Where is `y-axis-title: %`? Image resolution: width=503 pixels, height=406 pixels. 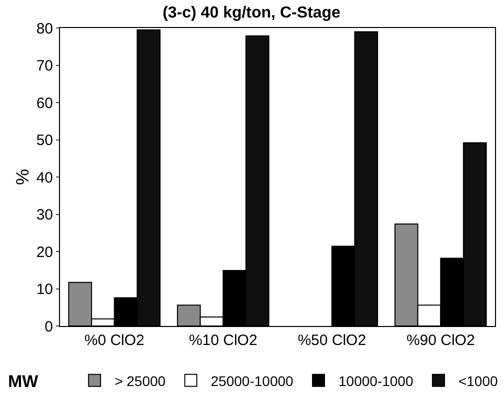 y-axis-title: % is located at coordinates (22, 177).